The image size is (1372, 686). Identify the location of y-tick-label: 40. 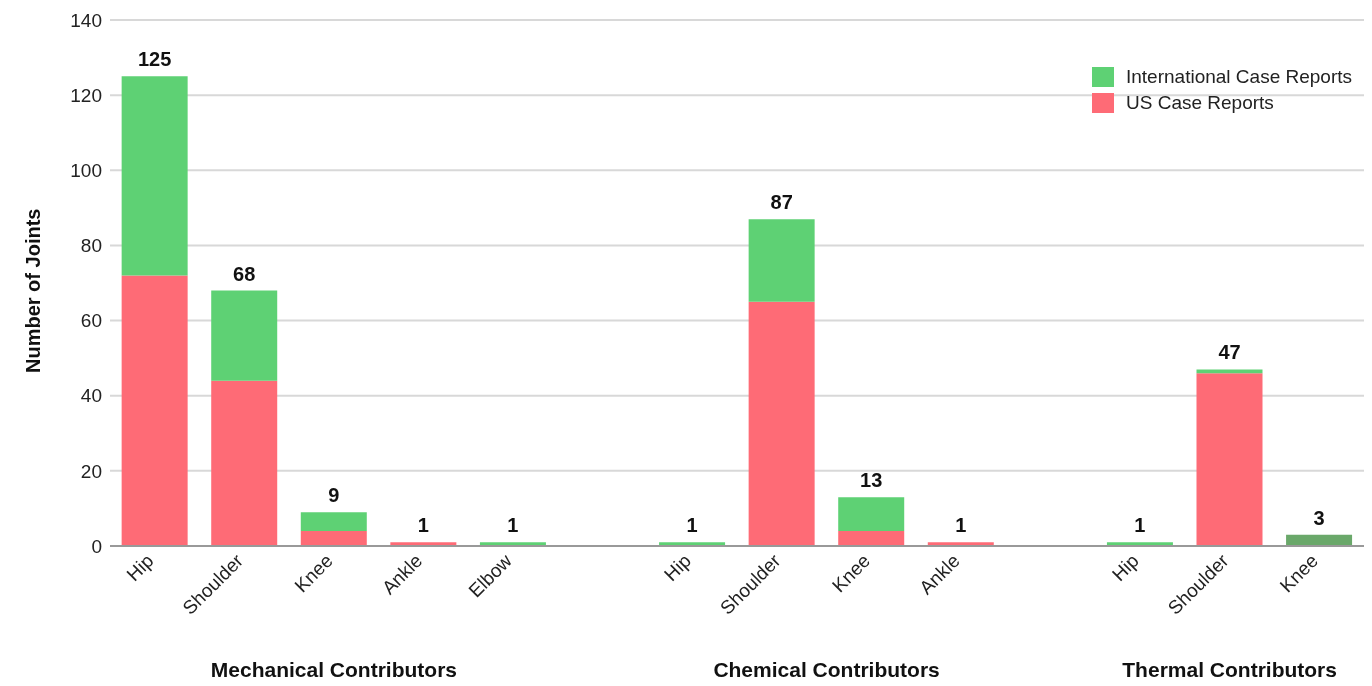
(91, 396).